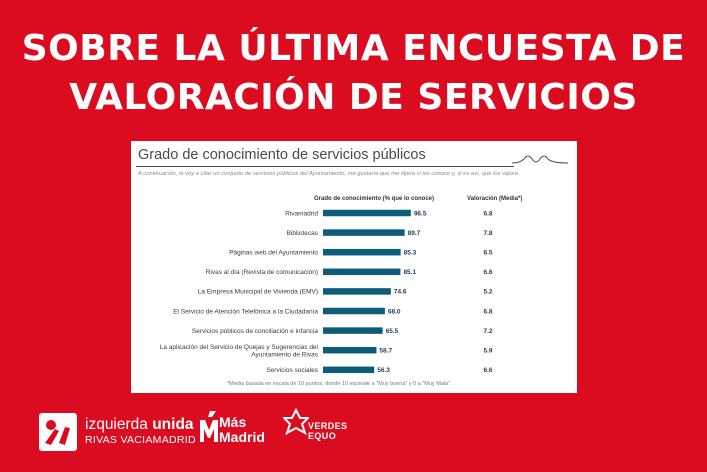  What do you see at coordinates (540, 159) in the screenshot?
I see `wave-icon` at bounding box center [540, 159].